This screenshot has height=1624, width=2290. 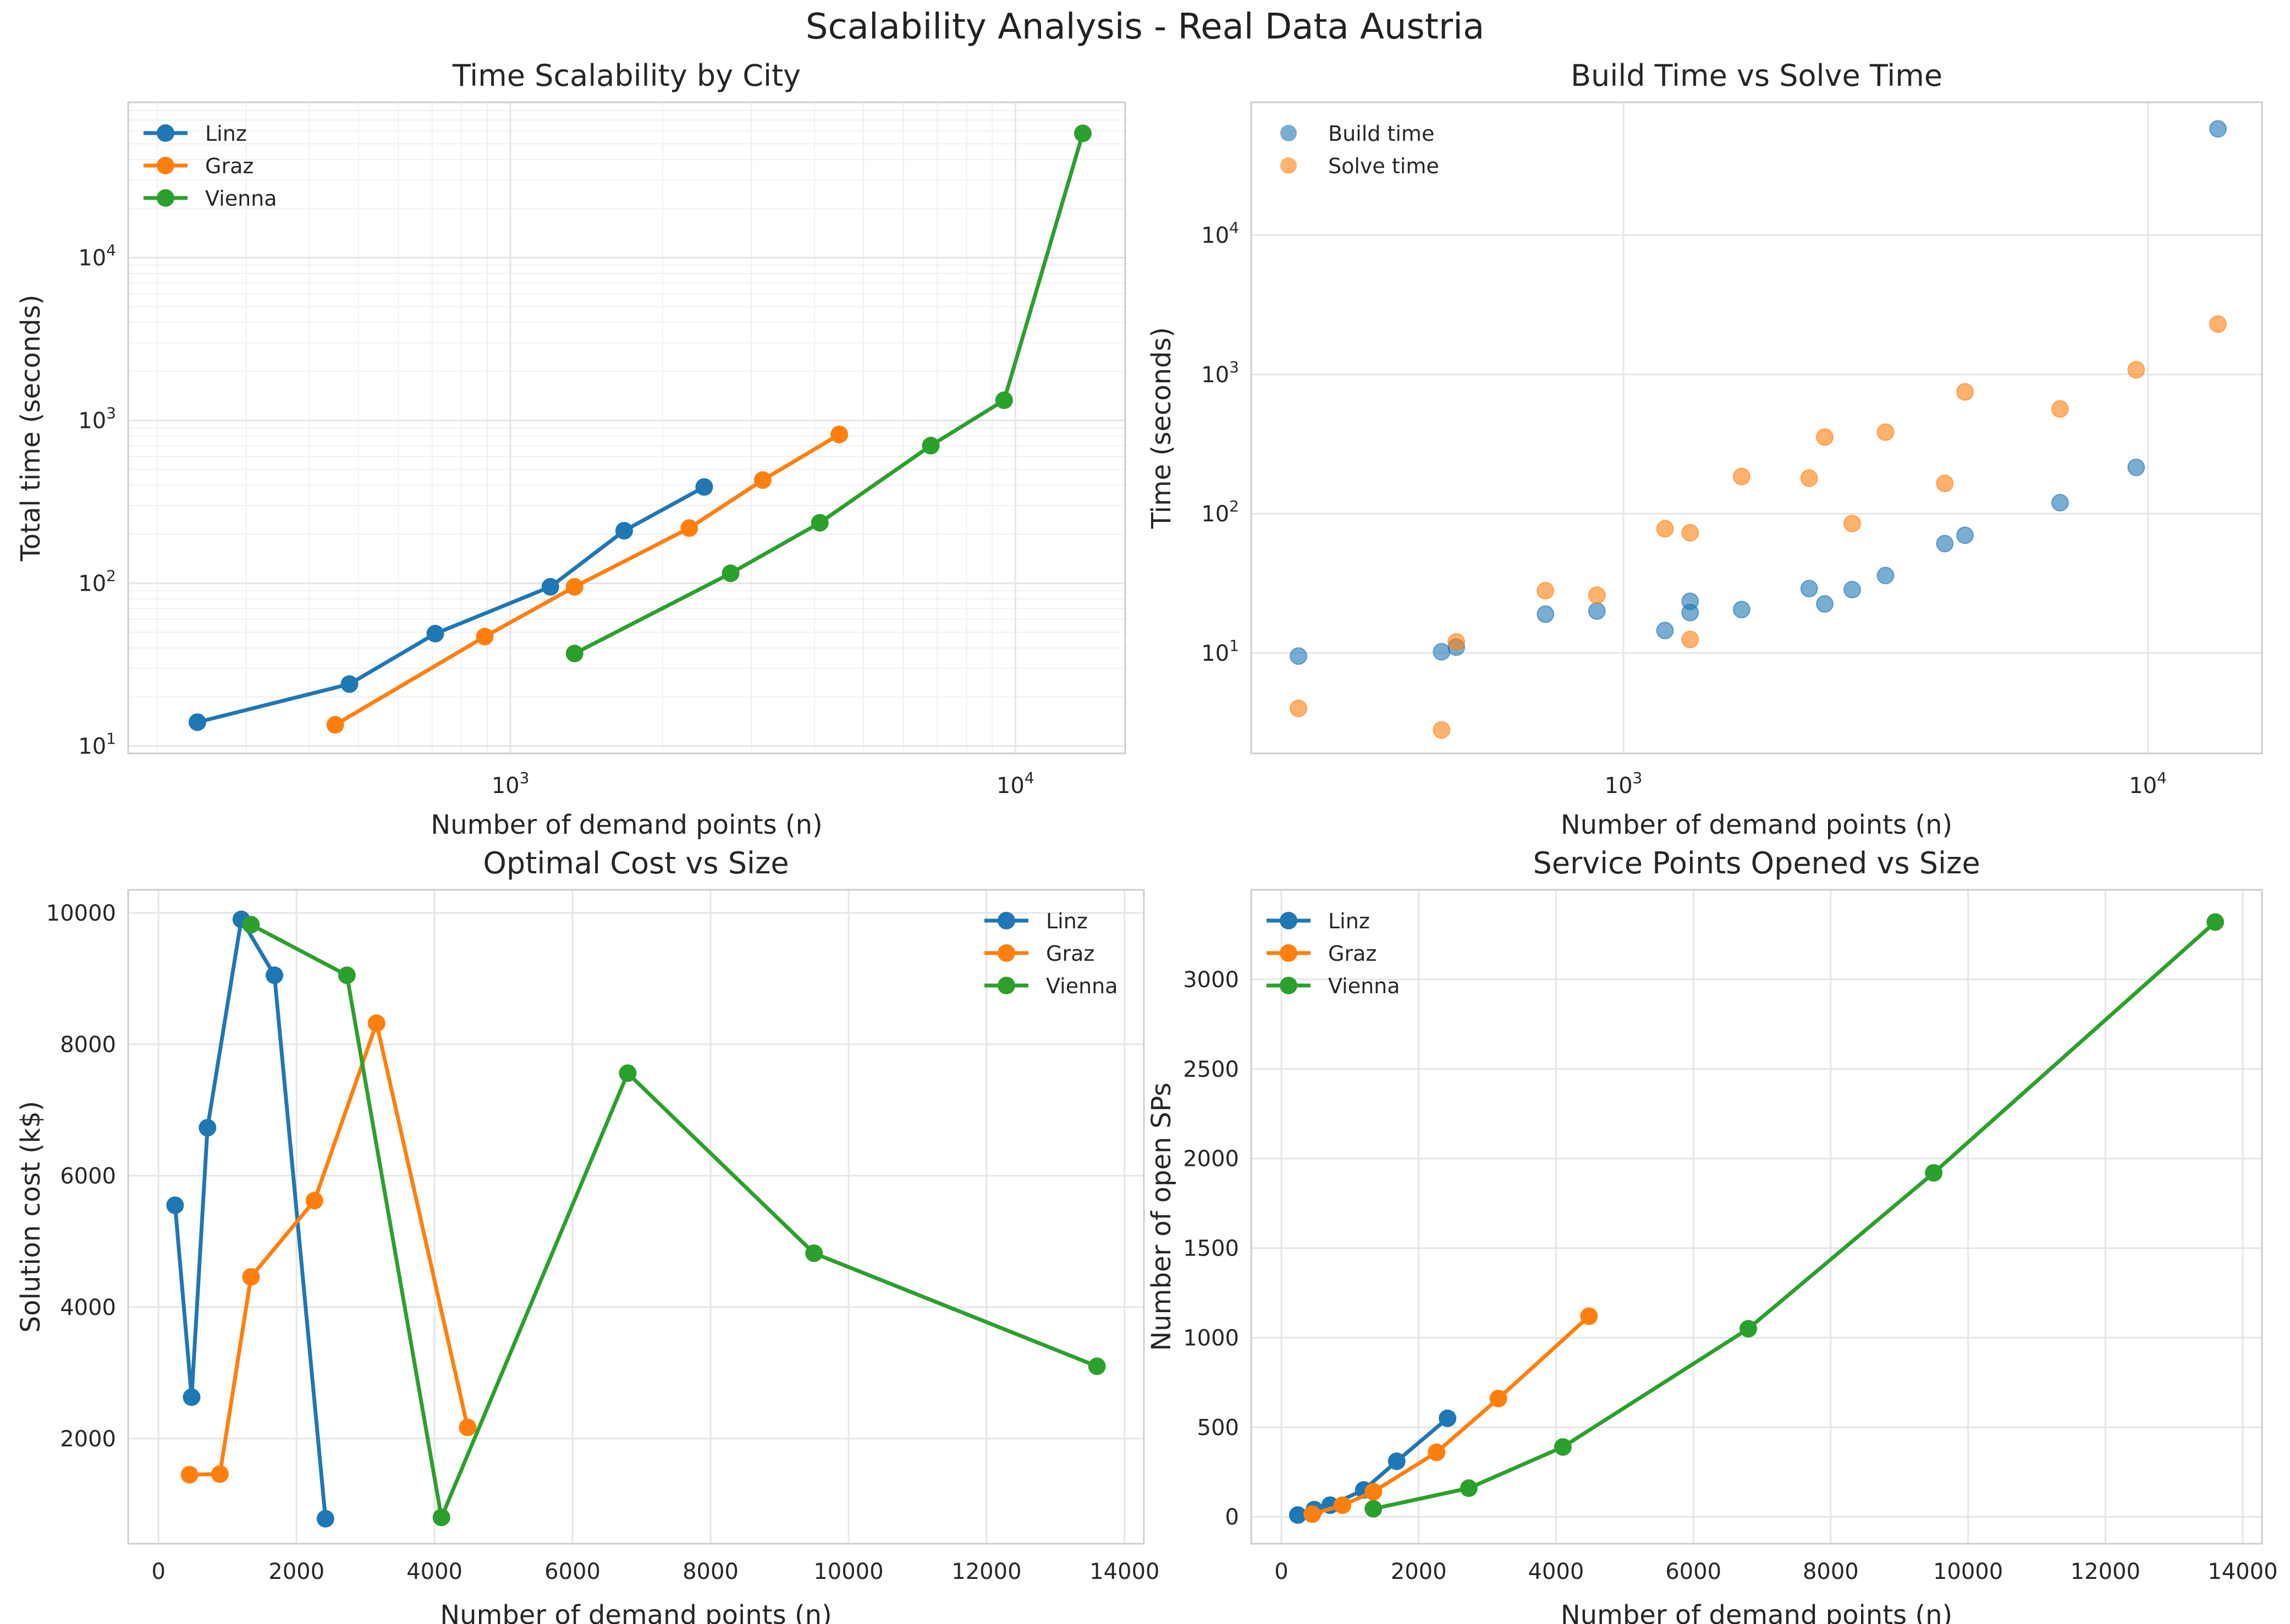 What do you see at coordinates (2105, 1571) in the screenshot?
I see `x-tick-label: 12000` at bounding box center [2105, 1571].